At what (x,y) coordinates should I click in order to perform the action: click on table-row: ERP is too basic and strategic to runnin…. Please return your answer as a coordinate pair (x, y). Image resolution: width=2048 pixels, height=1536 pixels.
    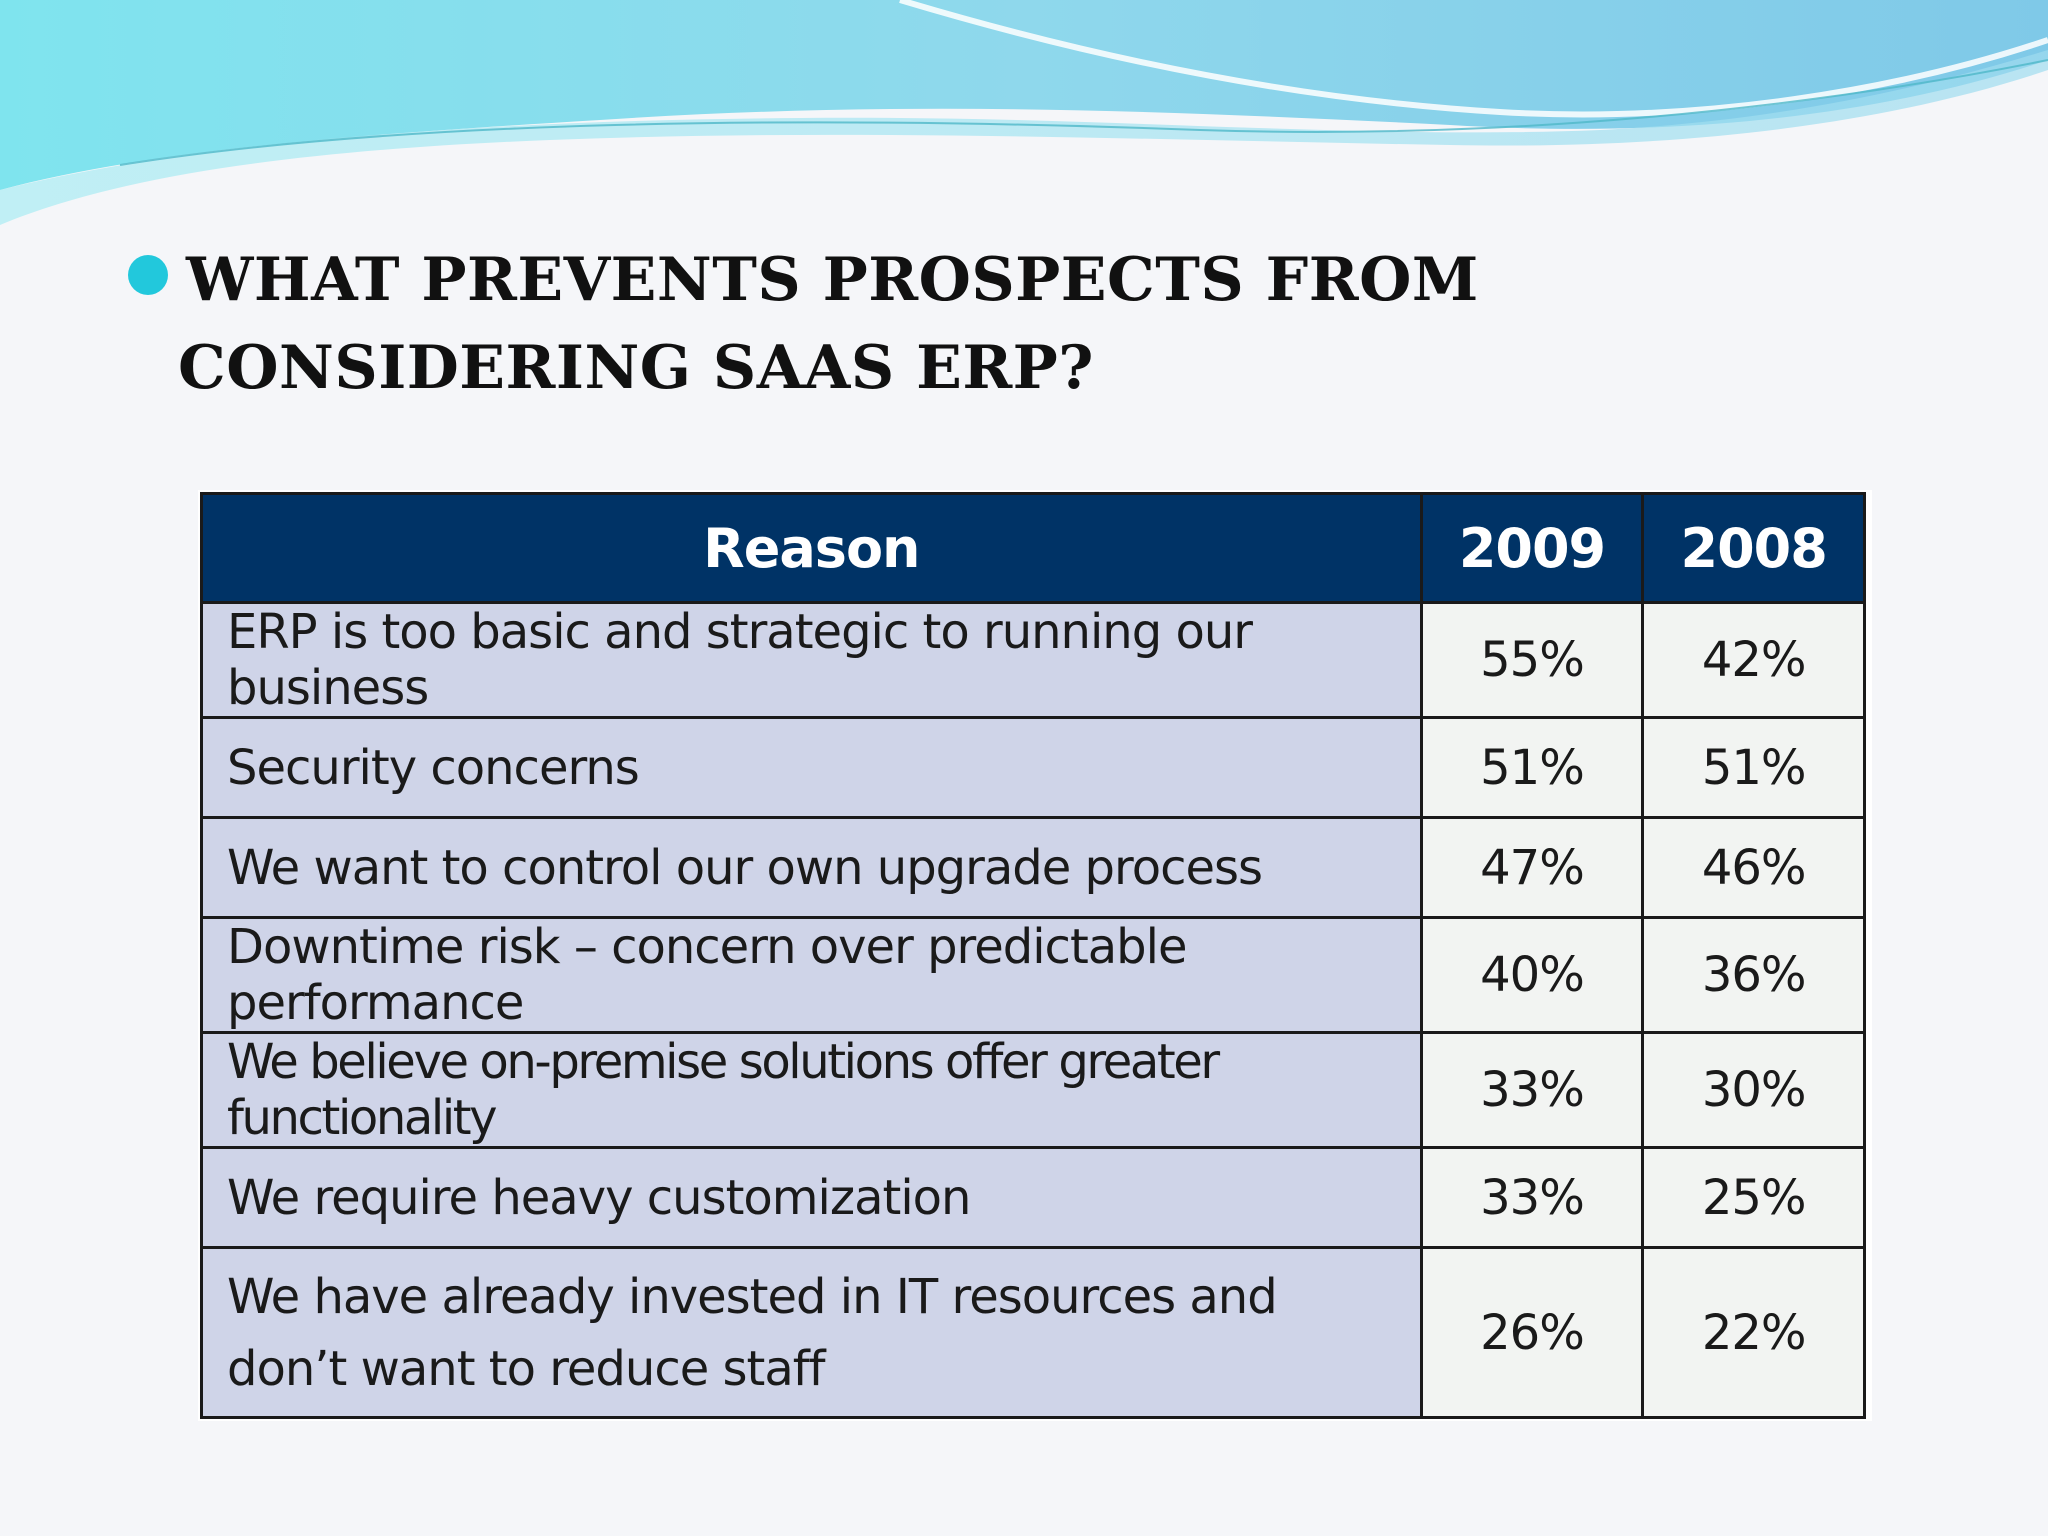
    Looking at the image, I should click on (1033, 660).